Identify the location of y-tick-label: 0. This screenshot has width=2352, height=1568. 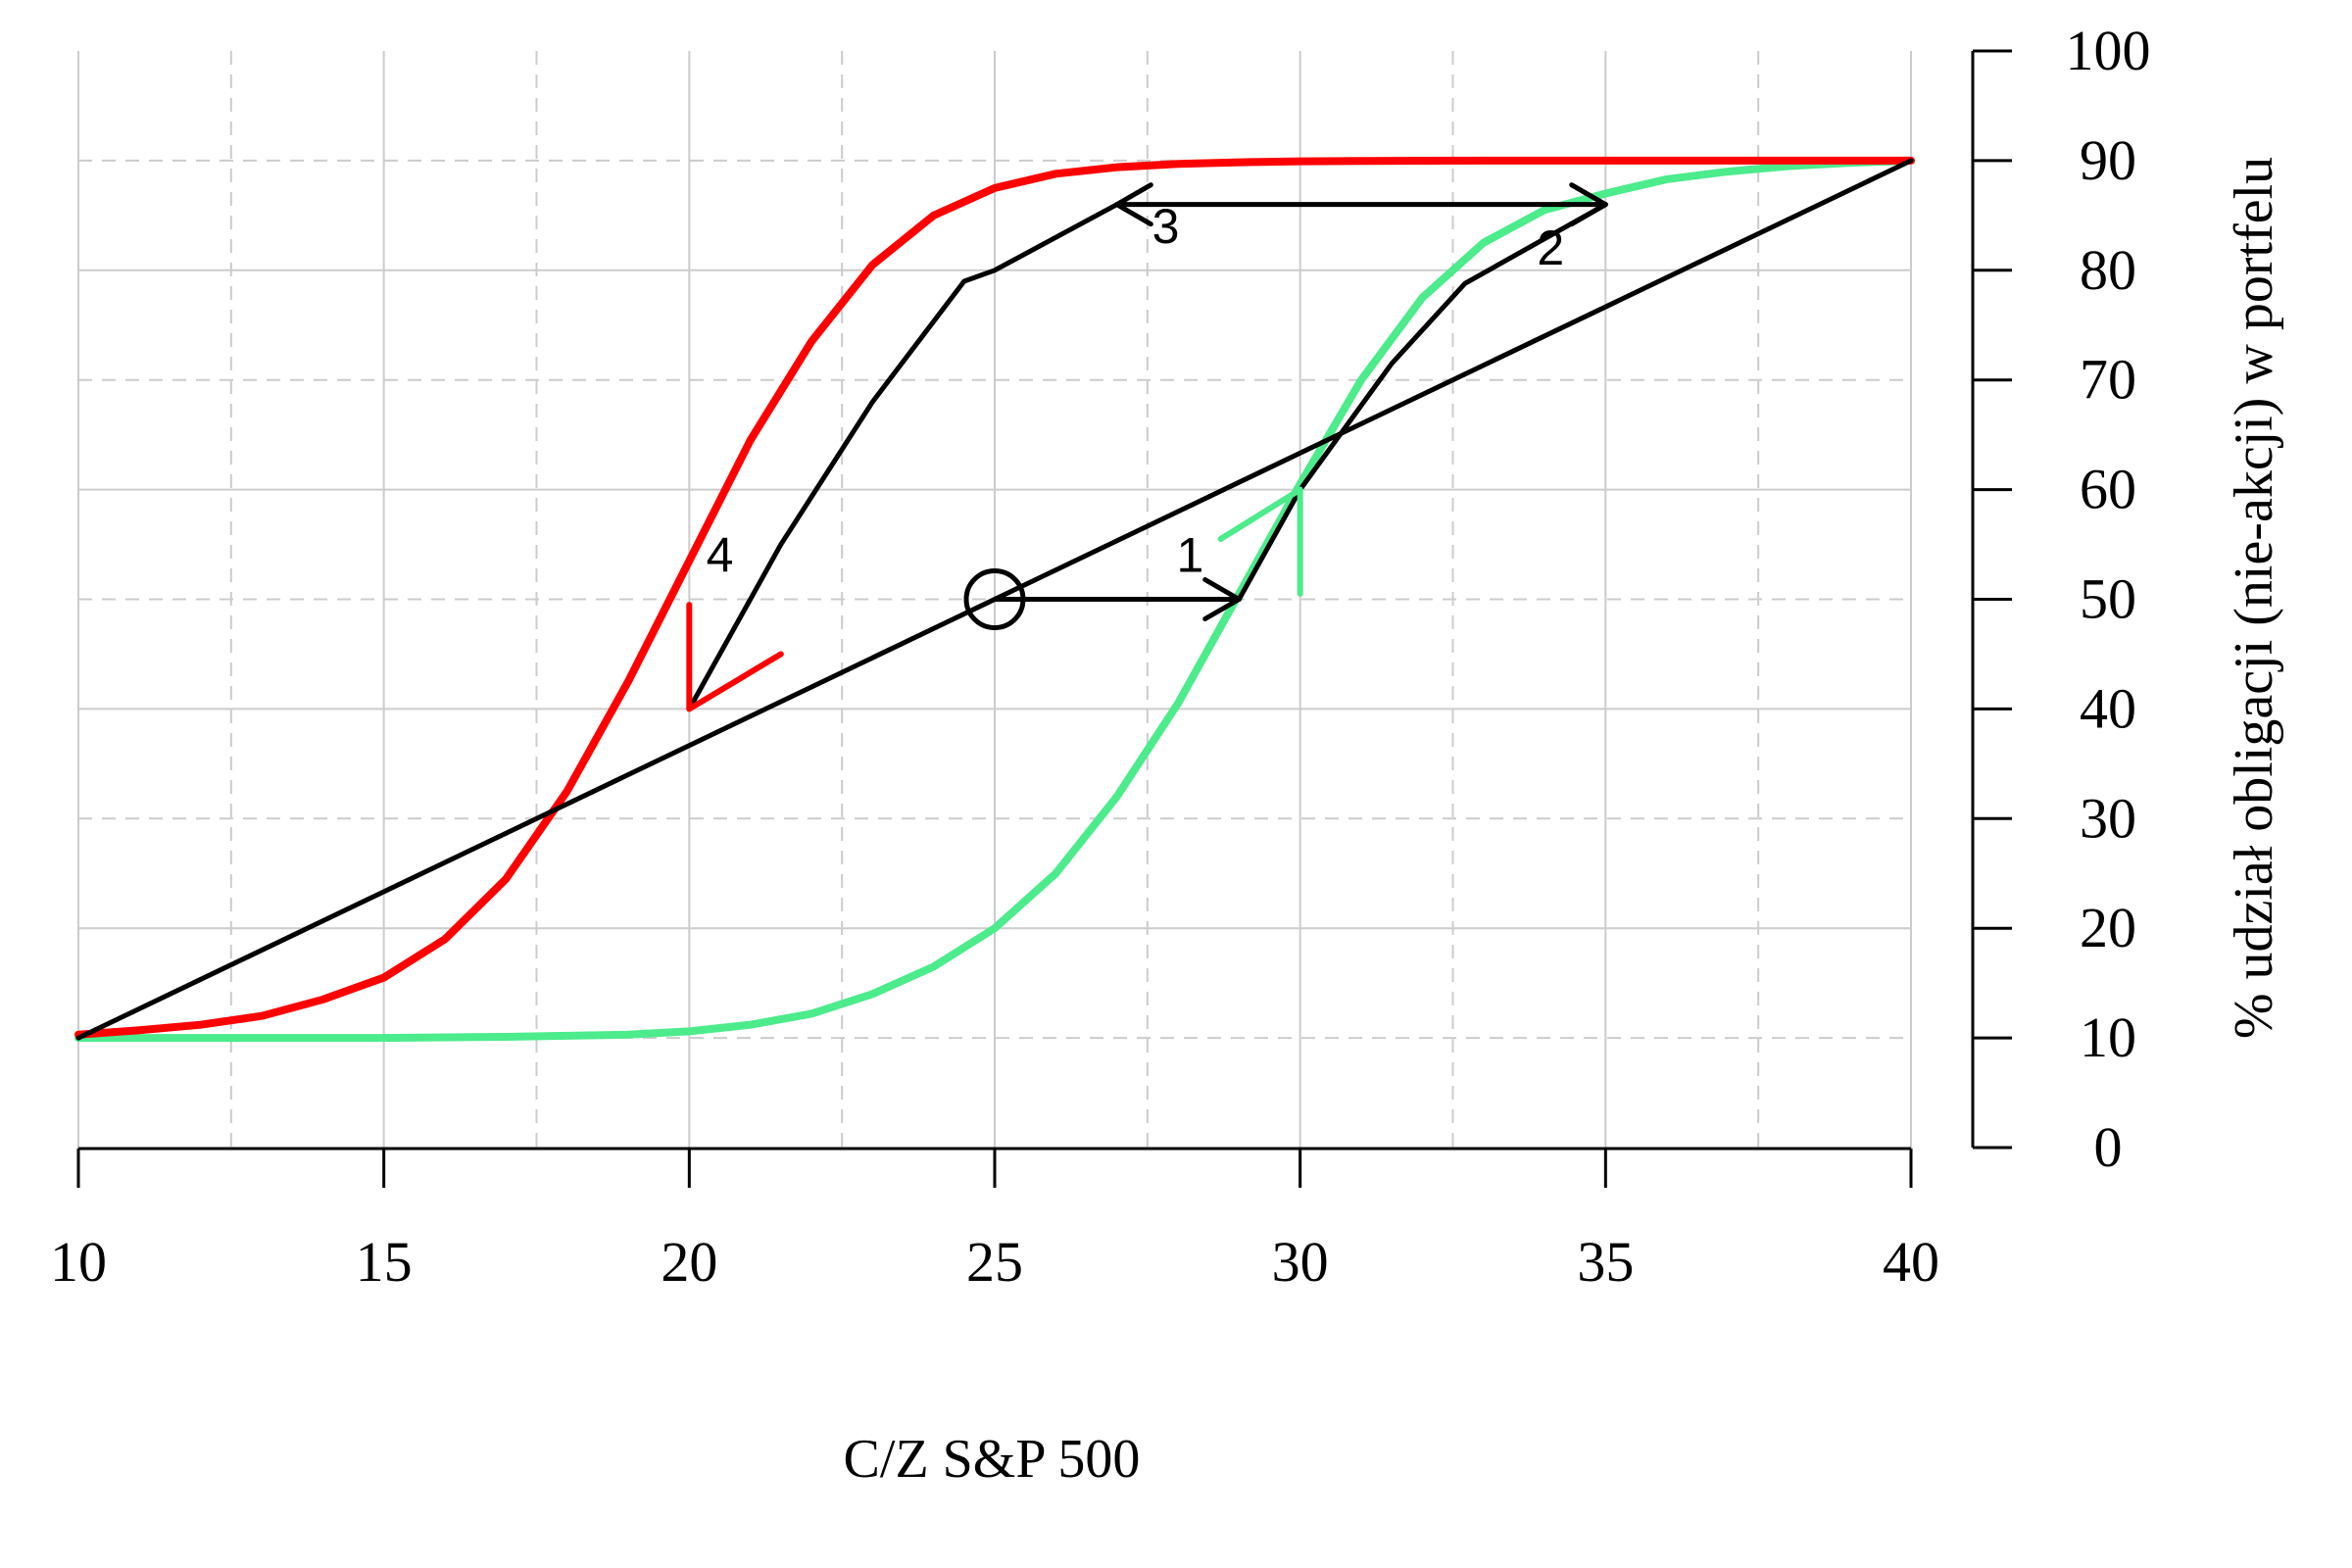
(2108, 1147).